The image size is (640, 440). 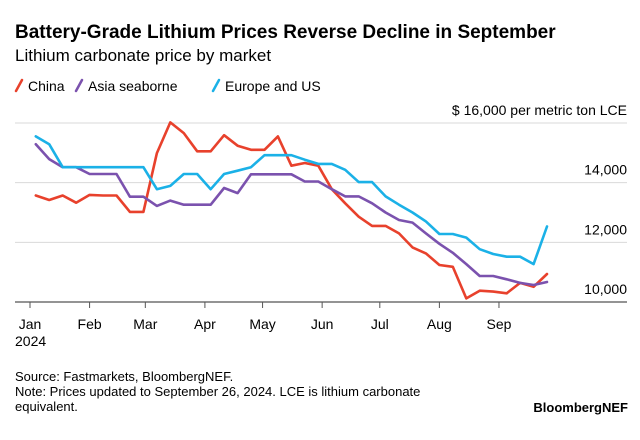 What do you see at coordinates (133, 86) in the screenshot?
I see `legend-label: Asia seaborne` at bounding box center [133, 86].